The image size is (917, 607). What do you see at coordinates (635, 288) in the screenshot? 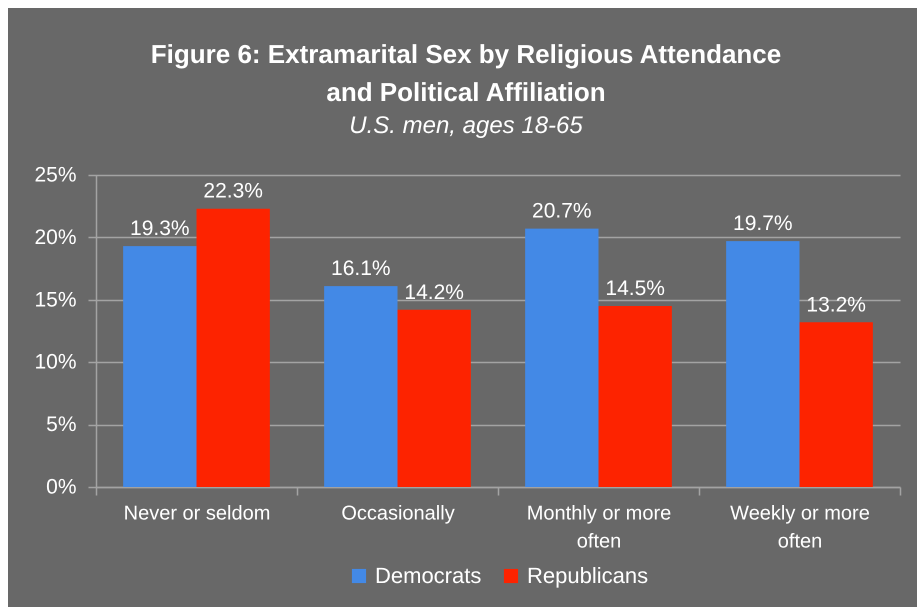
I see `data-label: 14.5%` at bounding box center [635, 288].